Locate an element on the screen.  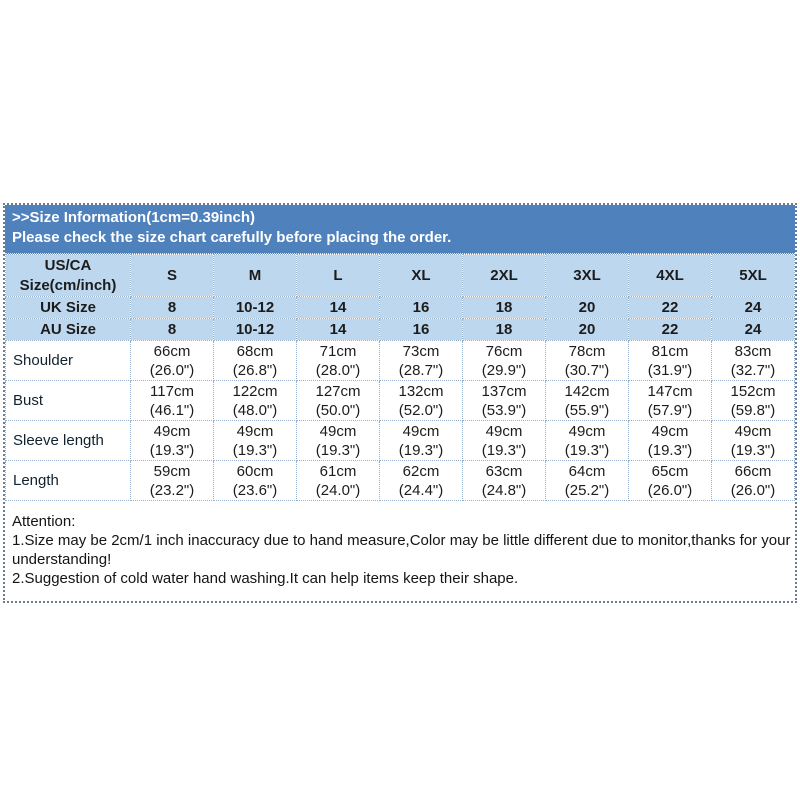
au-size-cell: 10-12 is located at coordinates (255, 329).